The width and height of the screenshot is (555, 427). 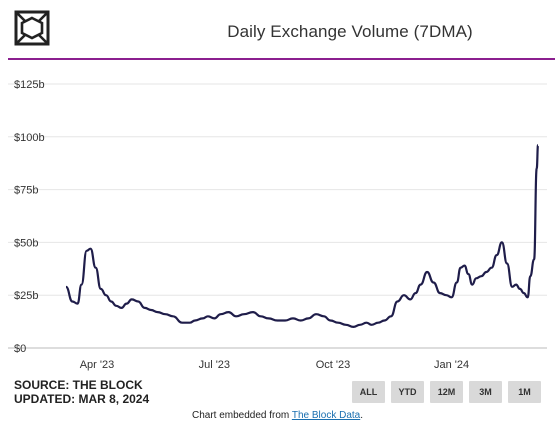 I want to click on y-tick-label: $25b, so click(x=26, y=296).